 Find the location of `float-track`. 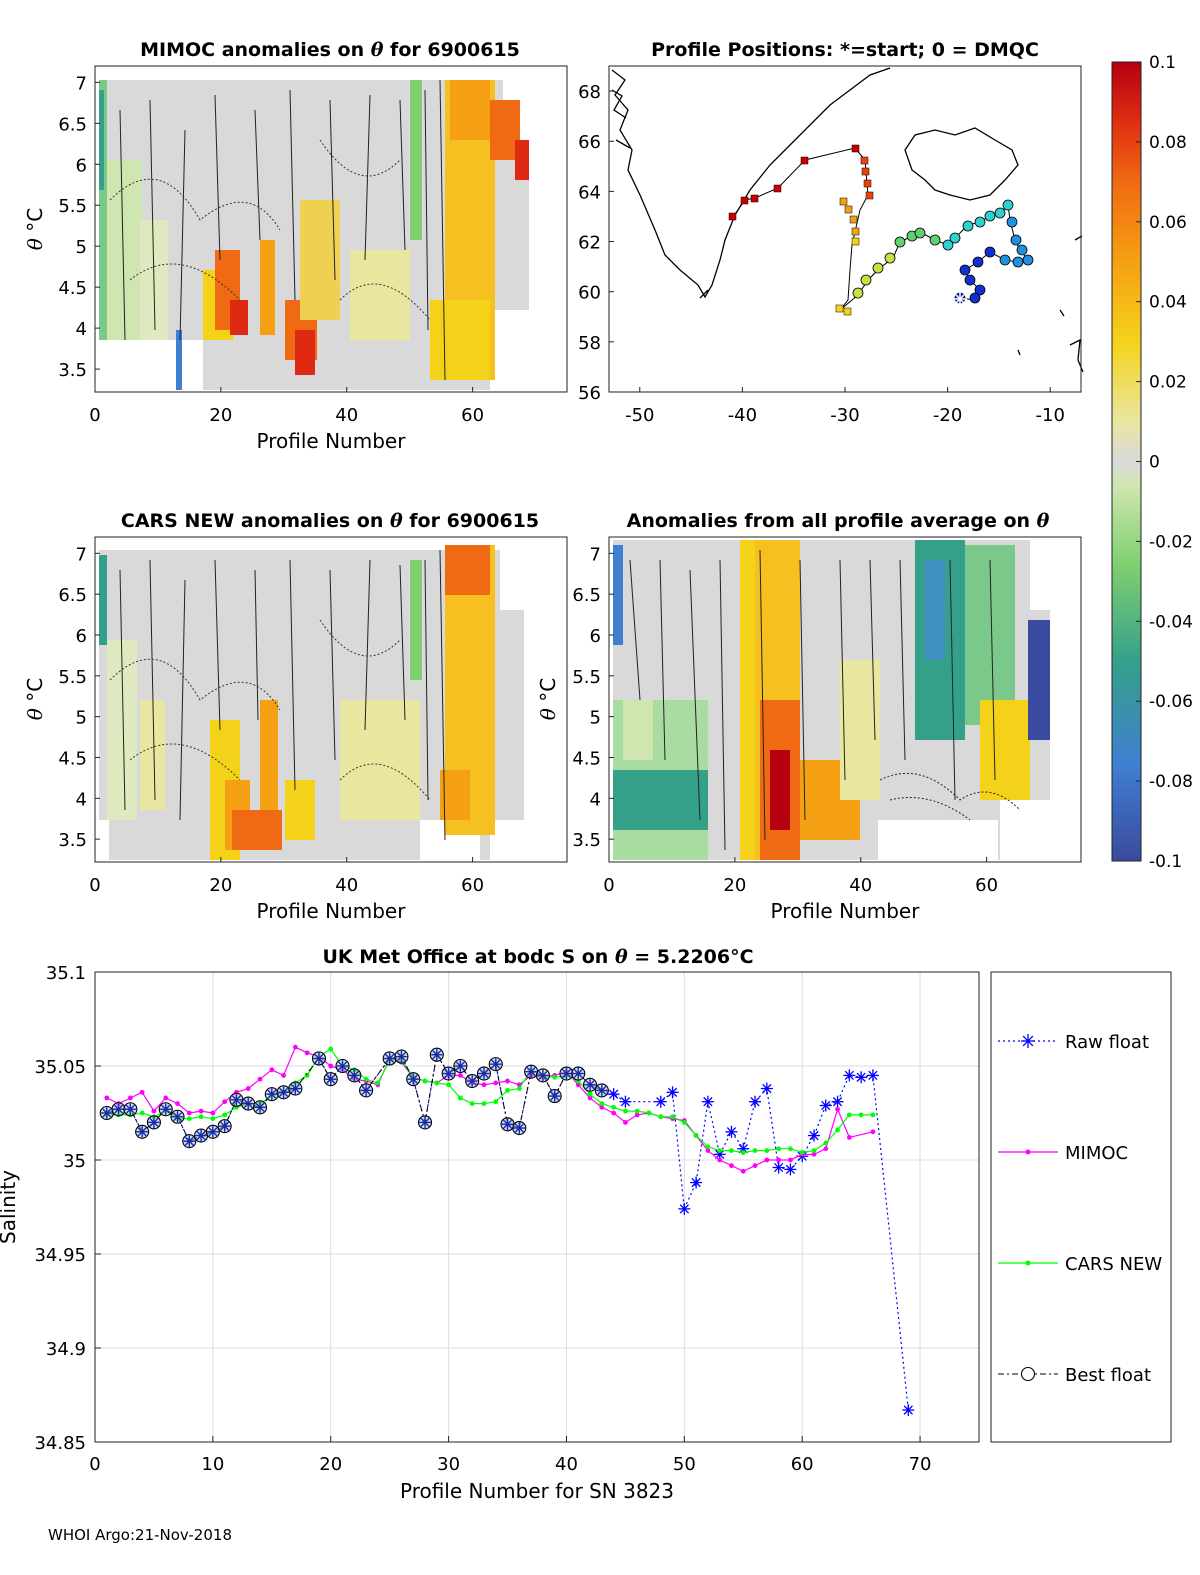

float-track is located at coordinates (881, 230).